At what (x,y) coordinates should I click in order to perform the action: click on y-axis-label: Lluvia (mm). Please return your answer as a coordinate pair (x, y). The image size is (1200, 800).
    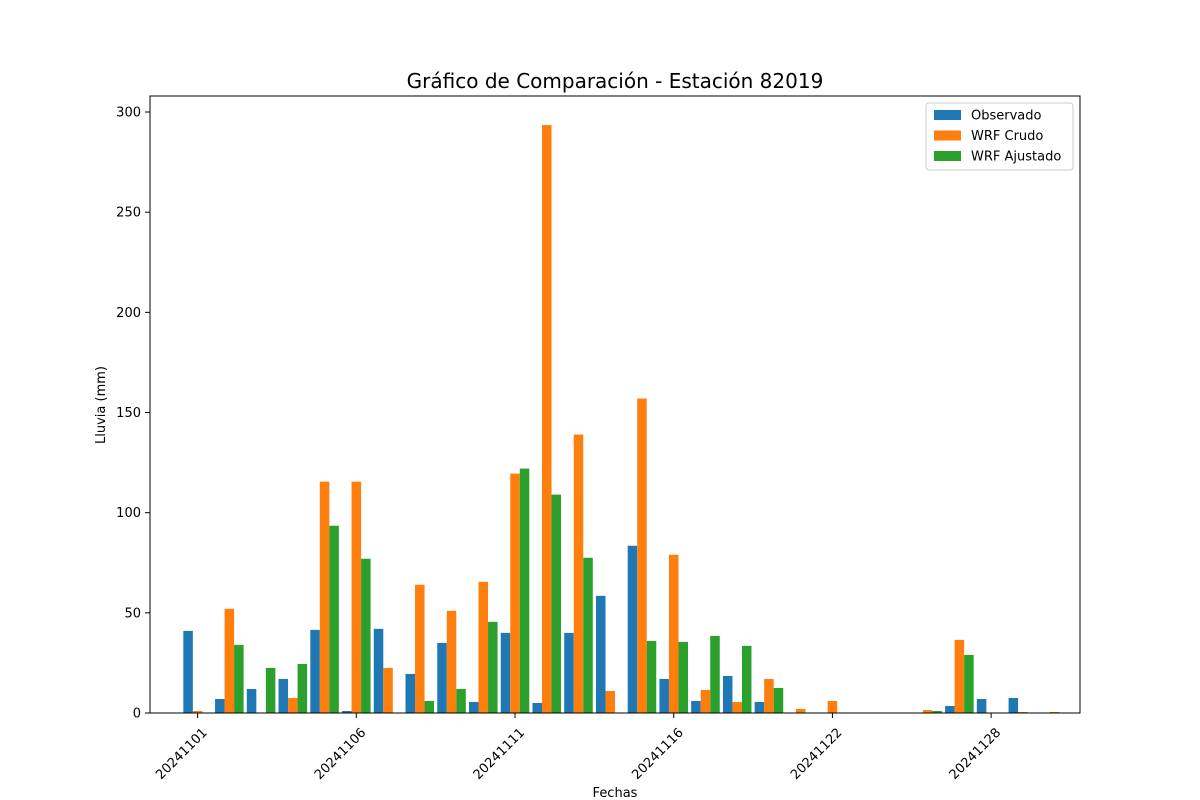
    Looking at the image, I should click on (101, 405).